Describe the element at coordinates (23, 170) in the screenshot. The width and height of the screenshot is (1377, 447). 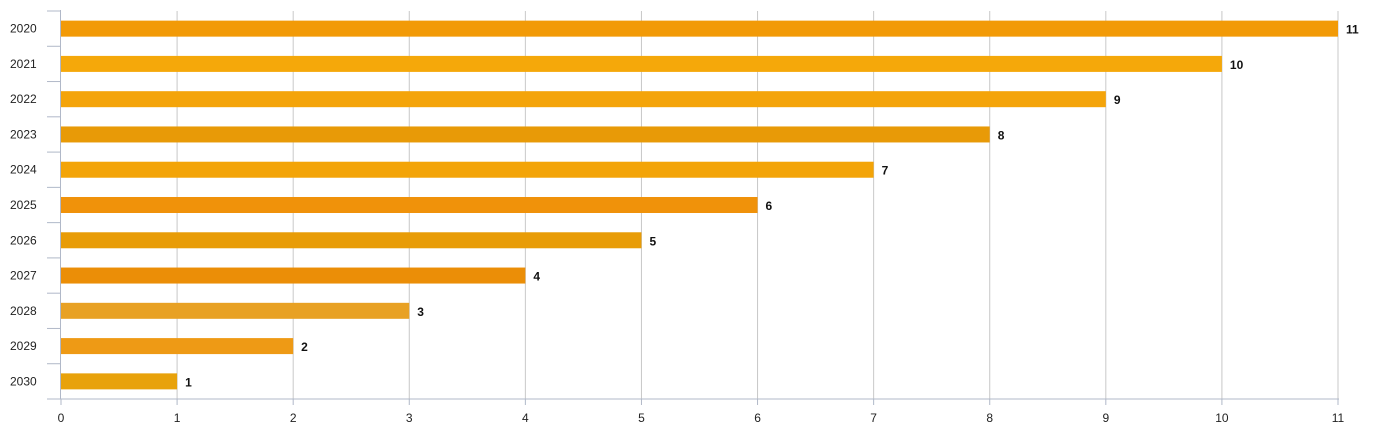
I see `y-tick-label-2024: 2024` at that location.